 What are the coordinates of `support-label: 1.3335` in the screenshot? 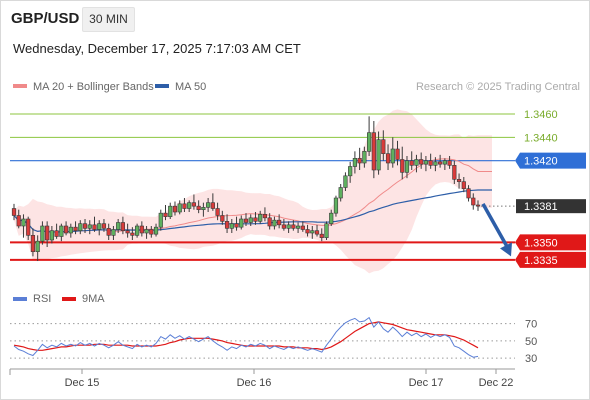 It's located at (541, 261).